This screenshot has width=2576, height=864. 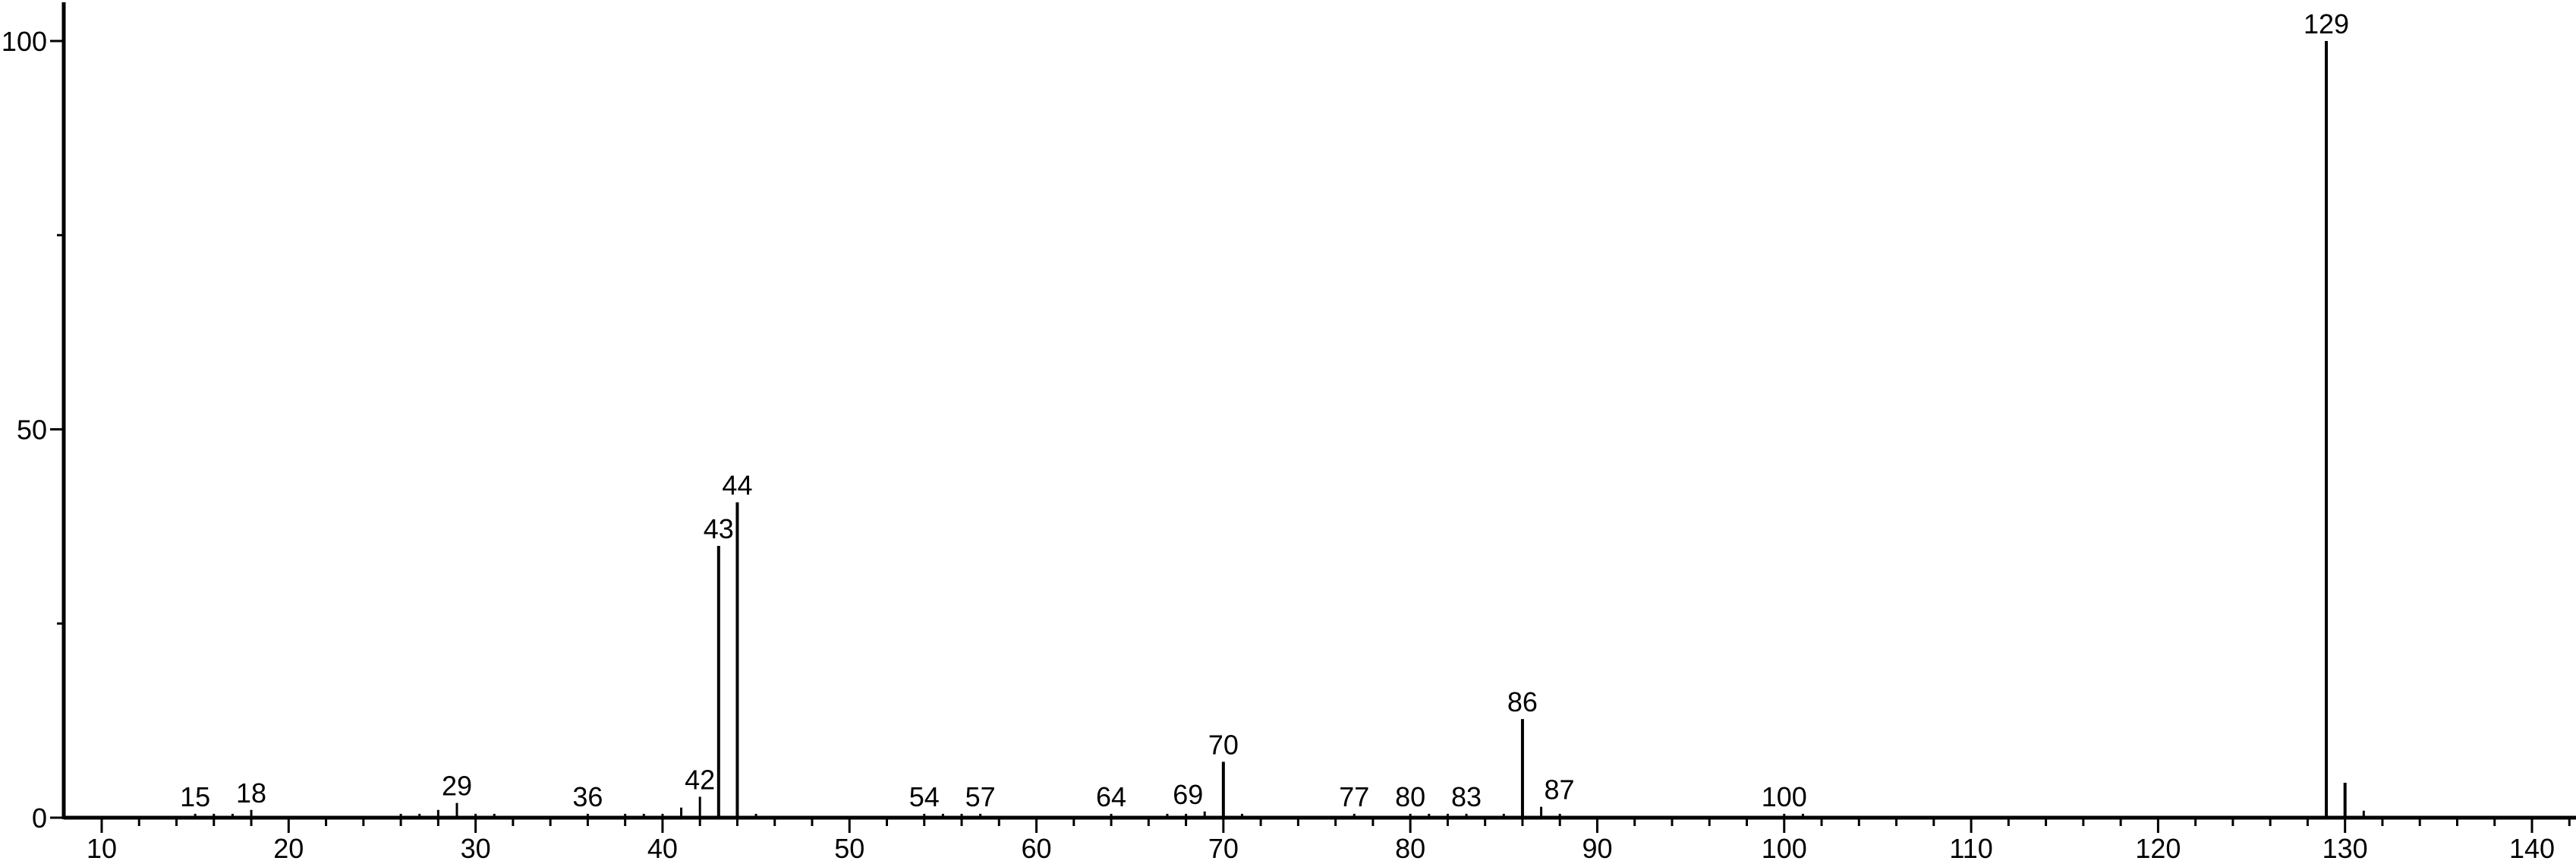 I want to click on peak-label: 69, so click(x=1188, y=794).